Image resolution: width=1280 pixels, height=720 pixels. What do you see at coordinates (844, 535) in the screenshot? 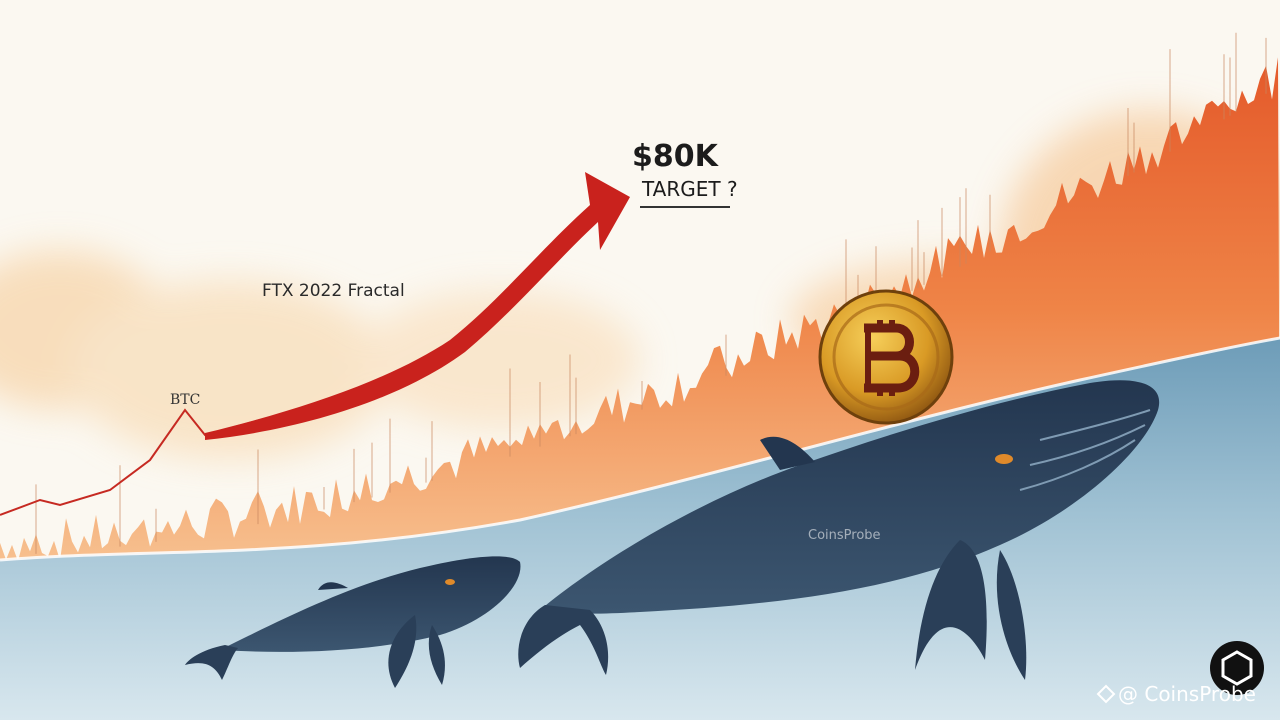
I see `watermark-center: CoinsProbe` at bounding box center [844, 535].